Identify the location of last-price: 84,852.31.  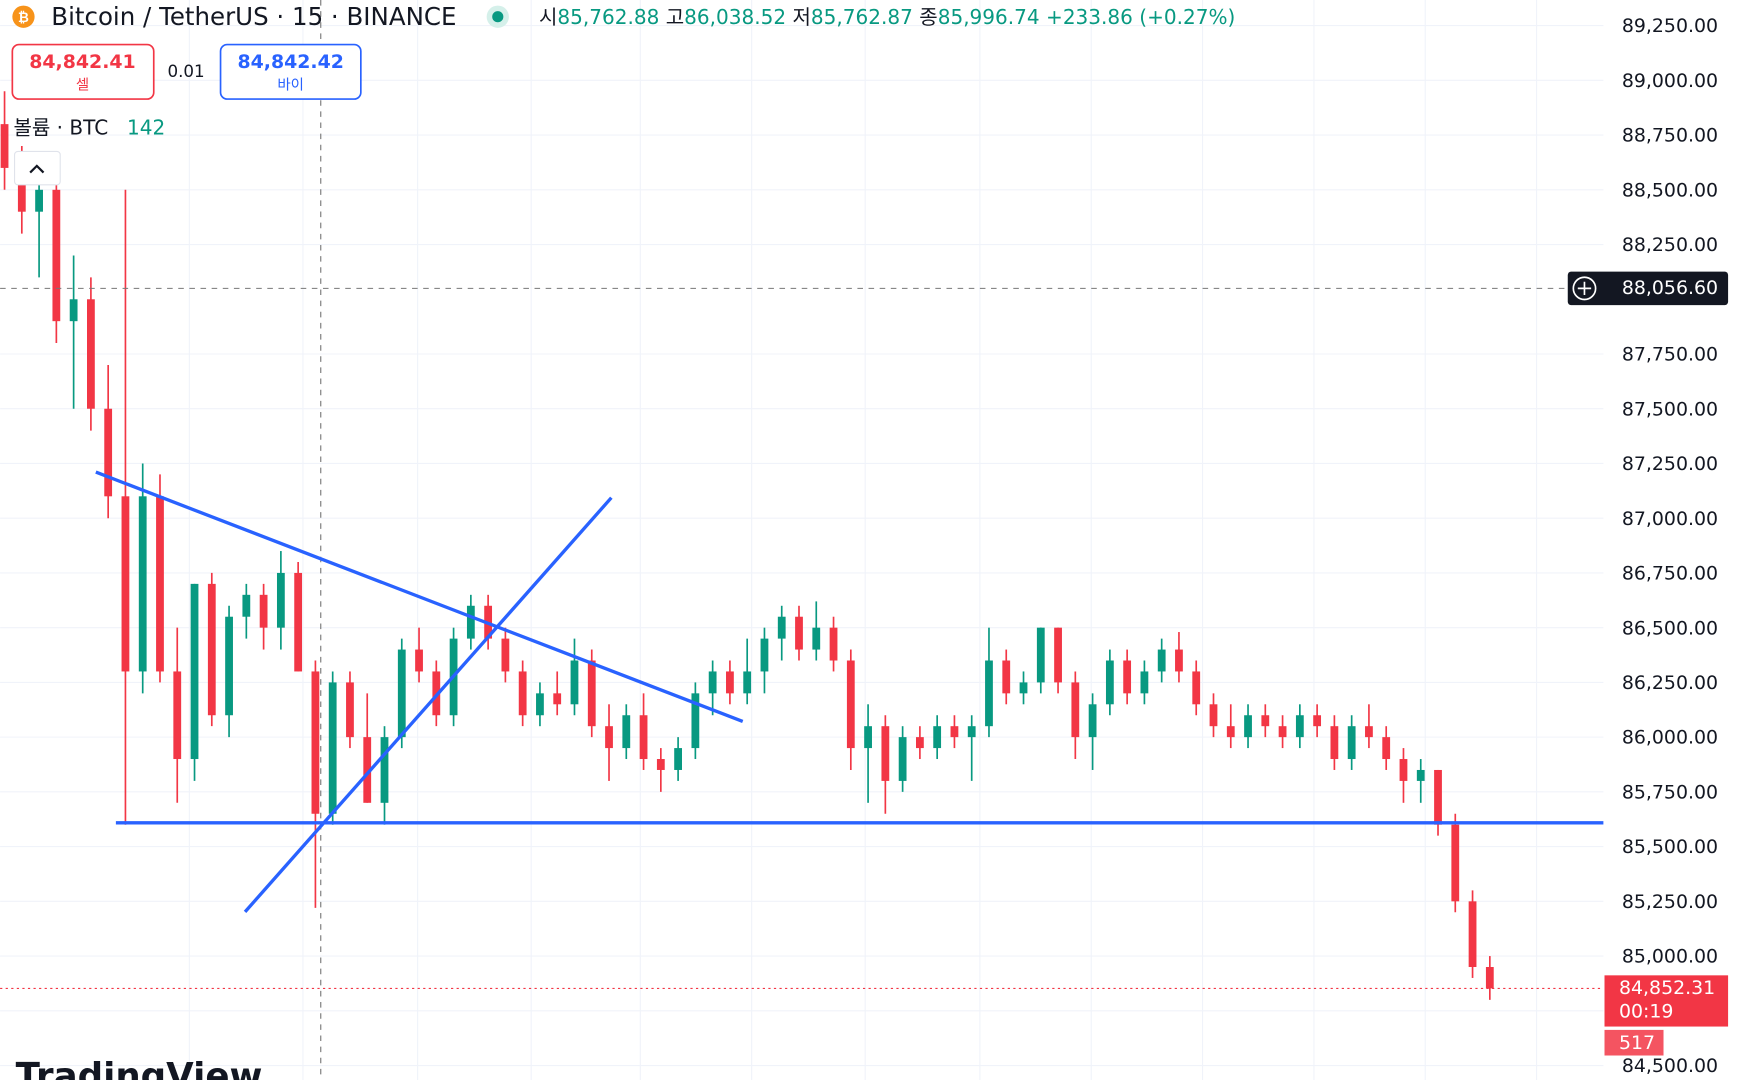
(1667, 988).